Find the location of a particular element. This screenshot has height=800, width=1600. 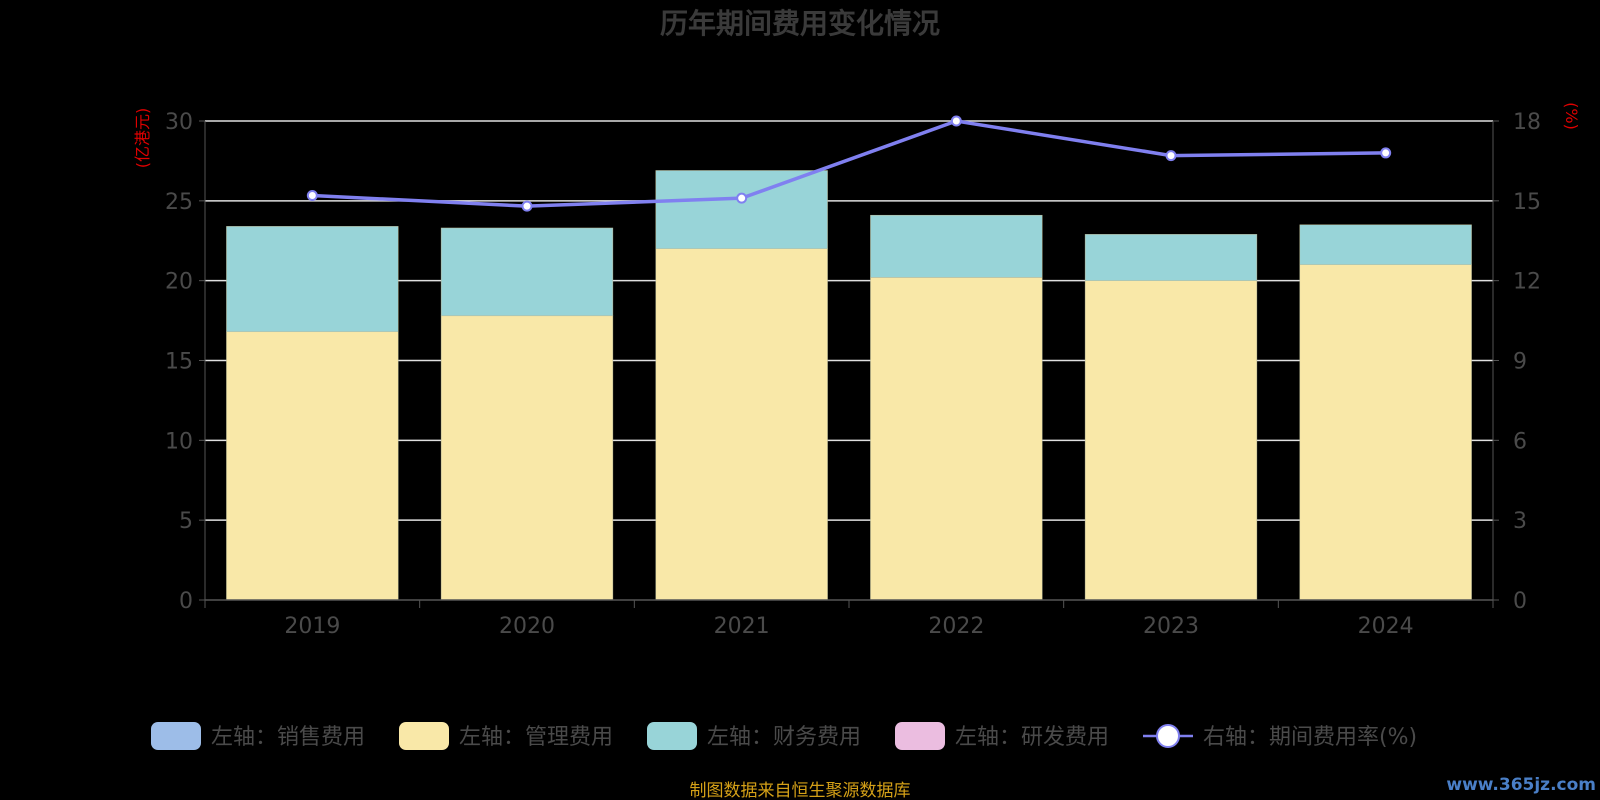

left-tick-label: 20 is located at coordinates (179, 282).